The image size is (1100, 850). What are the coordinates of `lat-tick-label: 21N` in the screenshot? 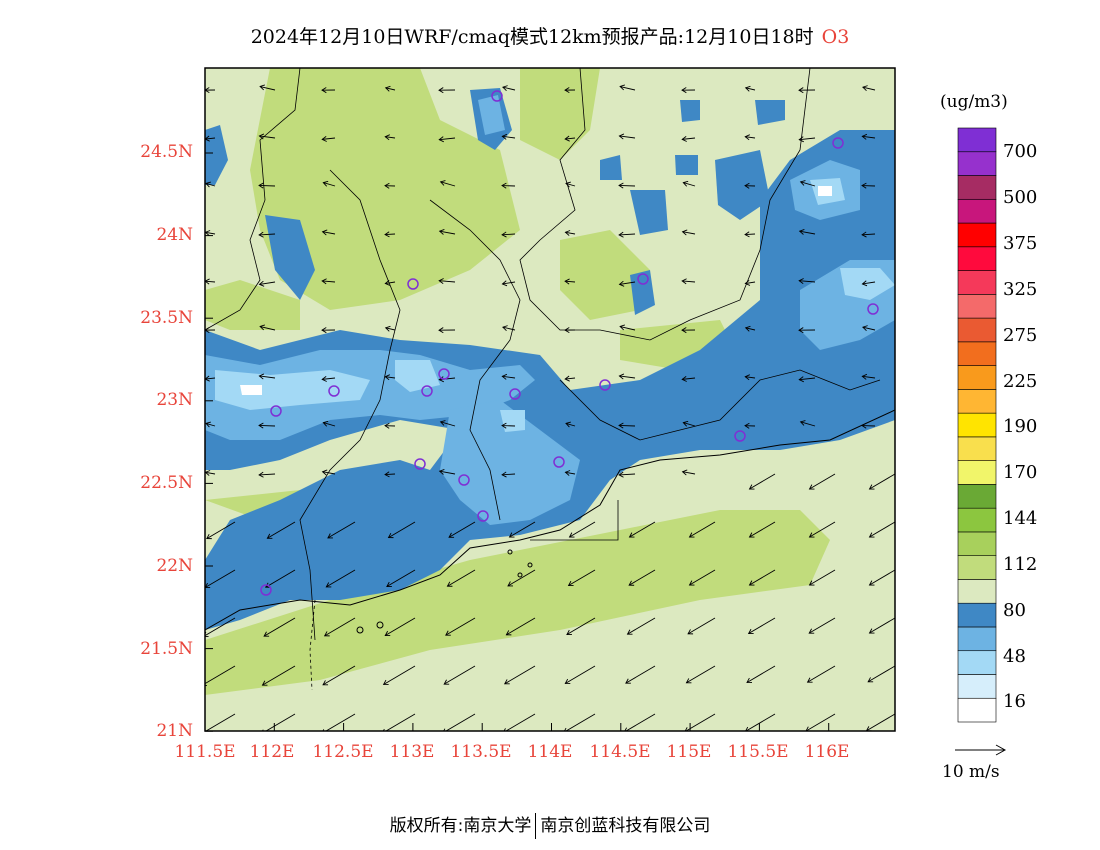 It's located at (174, 731).